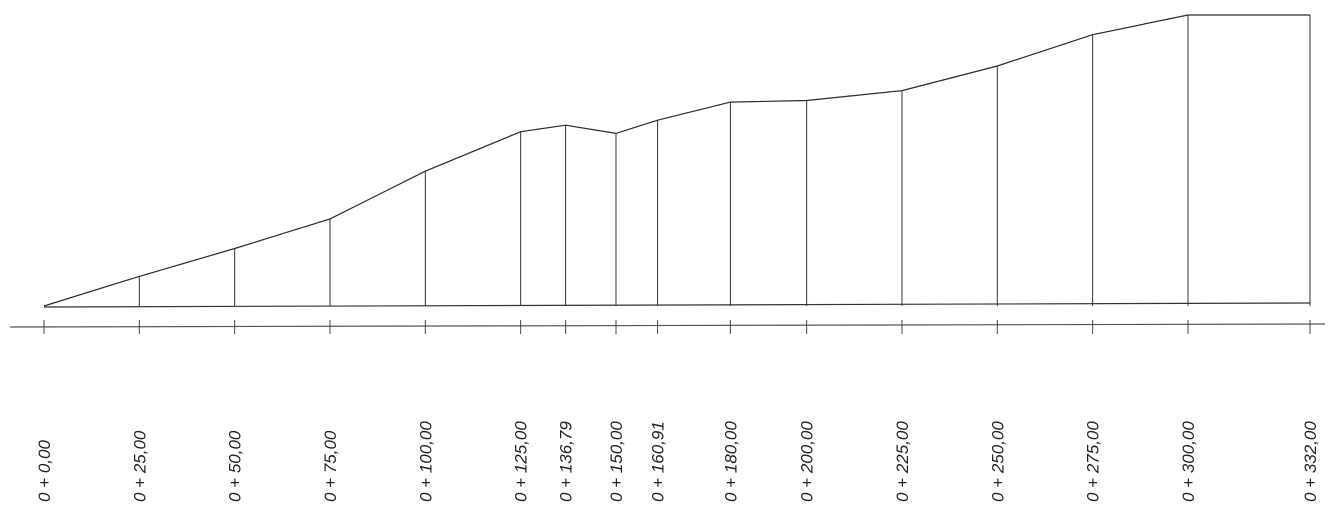 The image size is (1329, 517). I want to click on chainage-axis-line, so click(667, 325).